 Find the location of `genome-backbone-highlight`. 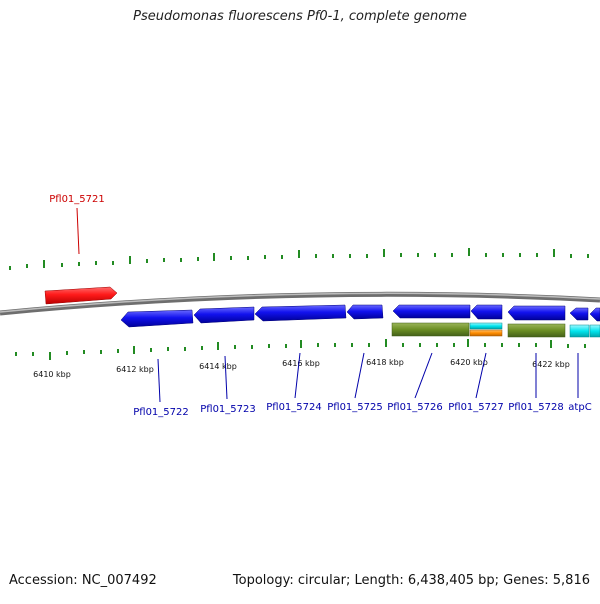

genome-backbone-highlight is located at coordinates (300, 302).